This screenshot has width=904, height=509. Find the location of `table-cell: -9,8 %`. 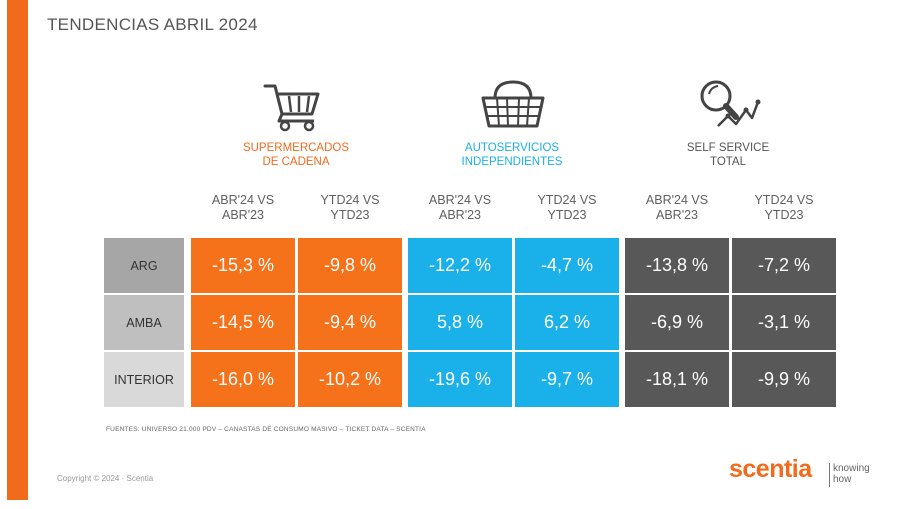

table-cell: -9,8 % is located at coordinates (350, 265).